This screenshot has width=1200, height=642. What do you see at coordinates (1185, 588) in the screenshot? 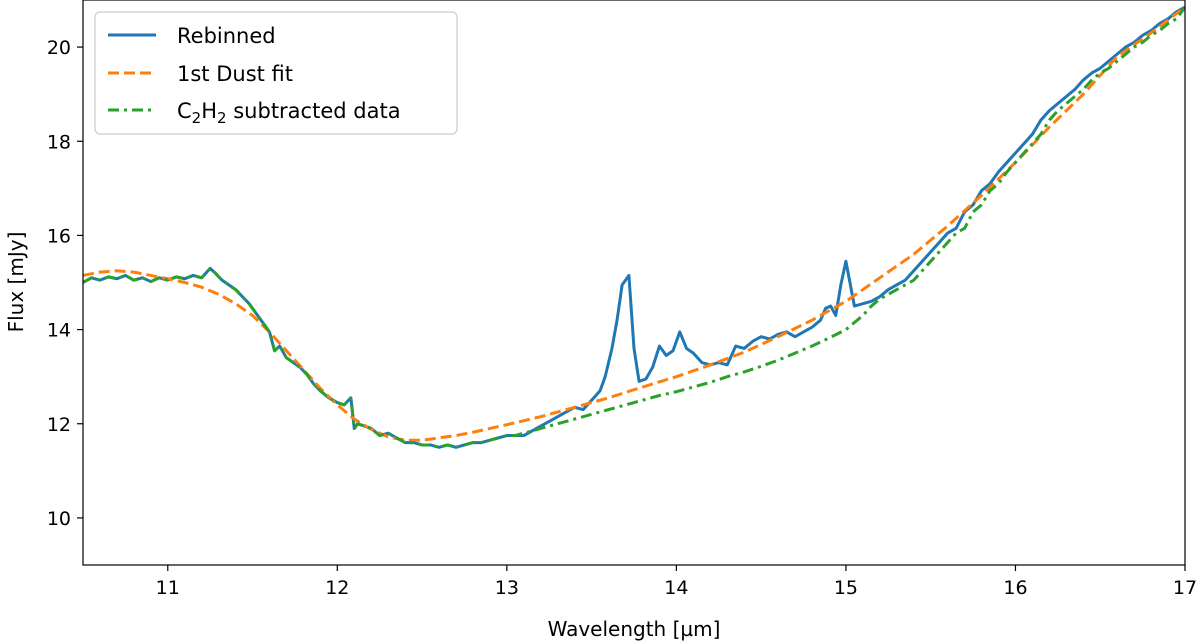
I see `x-tick-label: 17` at bounding box center [1185, 588].